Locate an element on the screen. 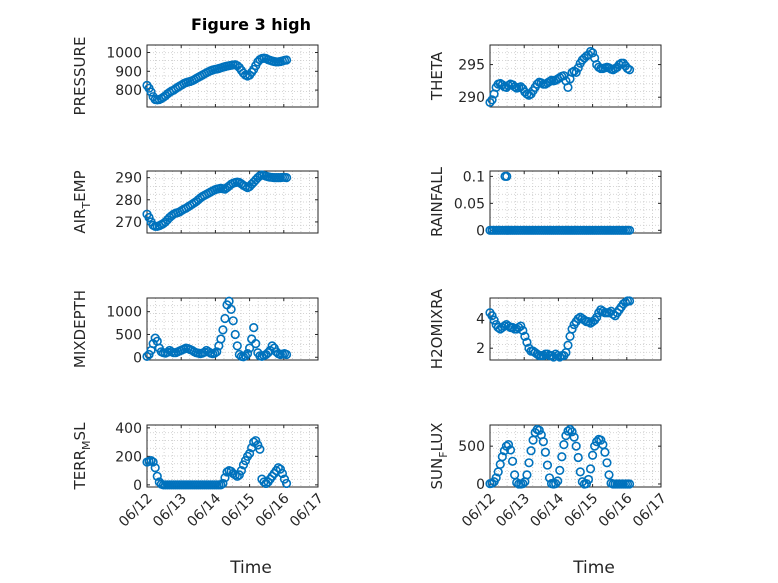 The height and width of the screenshot is (583, 778). terr-msl-ytick-label: 200 is located at coordinates (128, 457).